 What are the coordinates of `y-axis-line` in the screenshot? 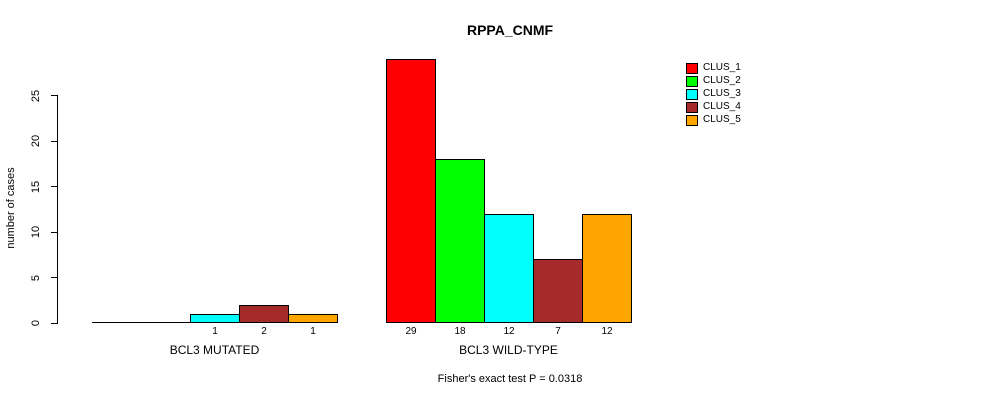 It's located at (57, 209).